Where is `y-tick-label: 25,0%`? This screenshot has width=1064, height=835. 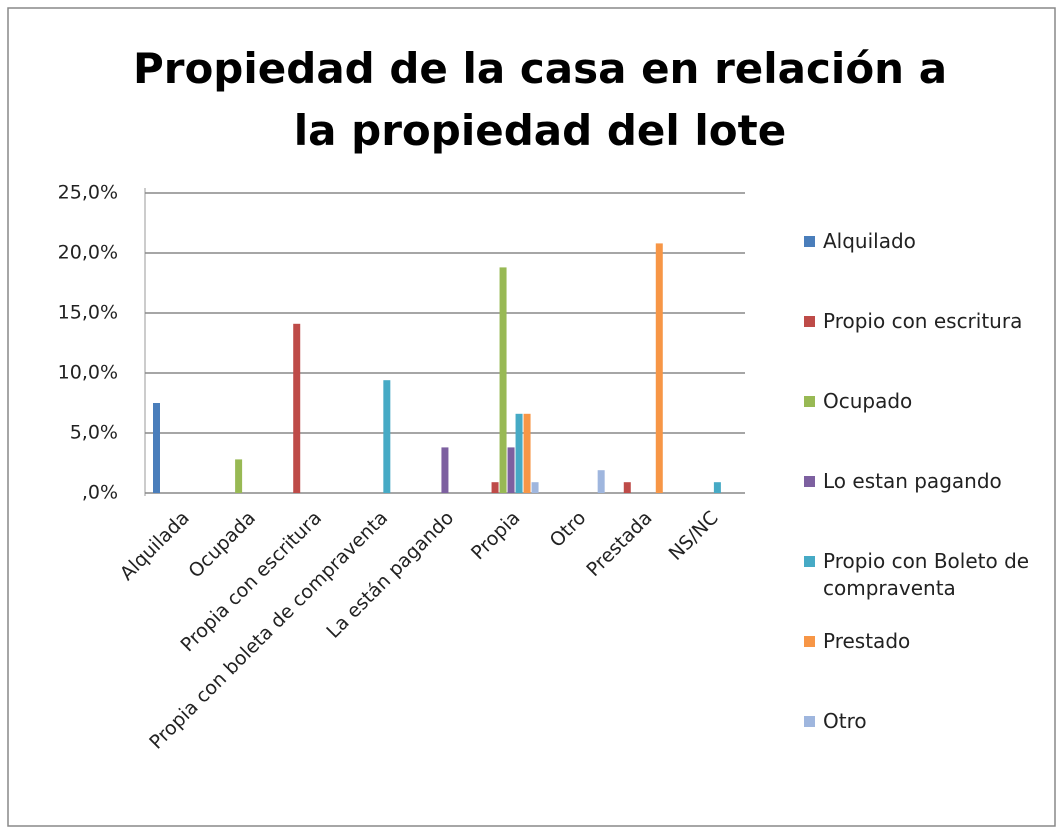
y-tick-label: 25,0% is located at coordinates (88, 193).